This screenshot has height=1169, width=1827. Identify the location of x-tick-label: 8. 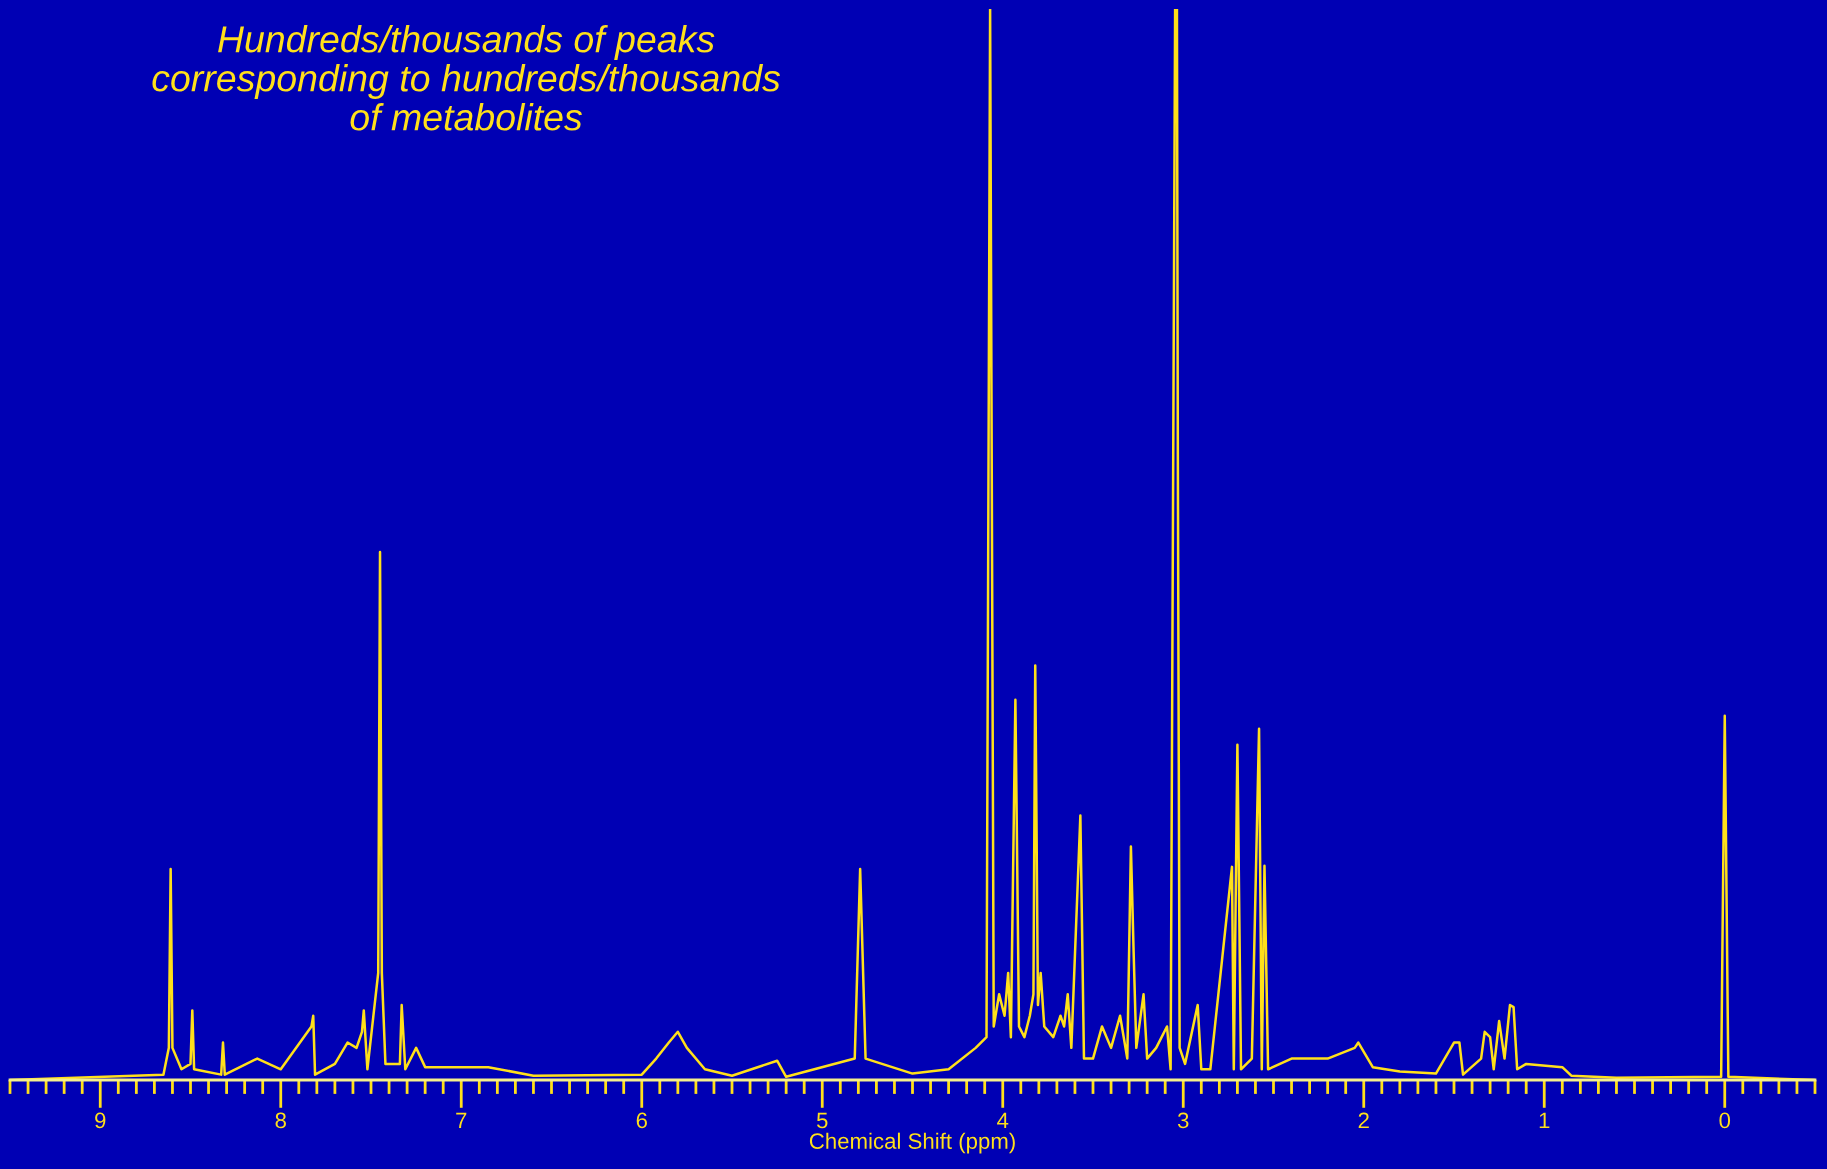
(280, 1120).